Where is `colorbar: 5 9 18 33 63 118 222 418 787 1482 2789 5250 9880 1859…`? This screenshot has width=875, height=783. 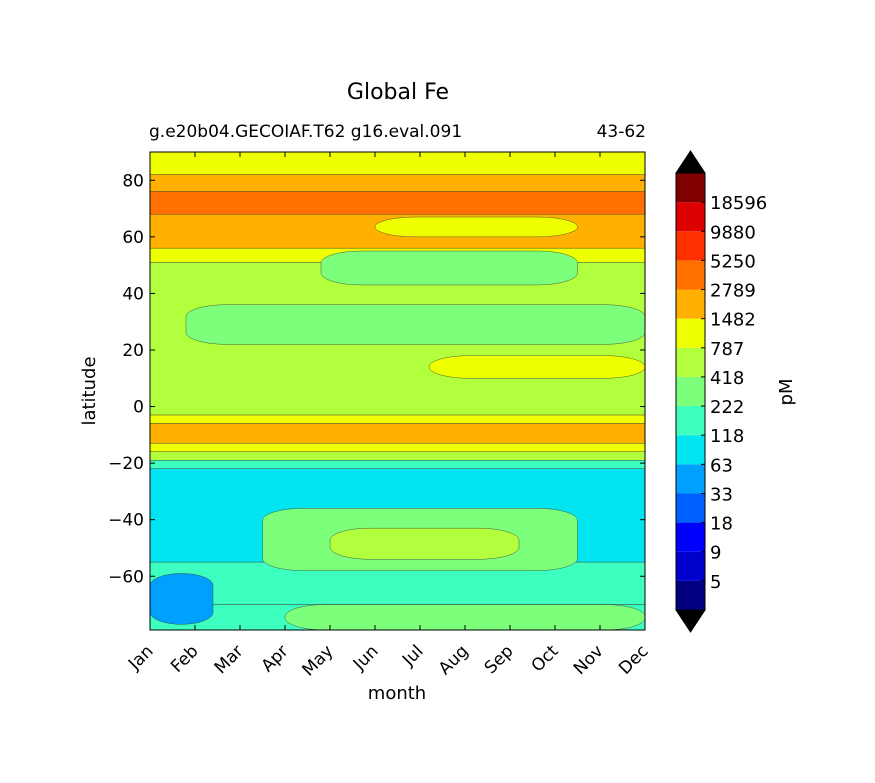
colorbar: 5 9 18 33 63 118 222 418 787 1482 2789 5250 9880 1859… is located at coordinates (721, 391).